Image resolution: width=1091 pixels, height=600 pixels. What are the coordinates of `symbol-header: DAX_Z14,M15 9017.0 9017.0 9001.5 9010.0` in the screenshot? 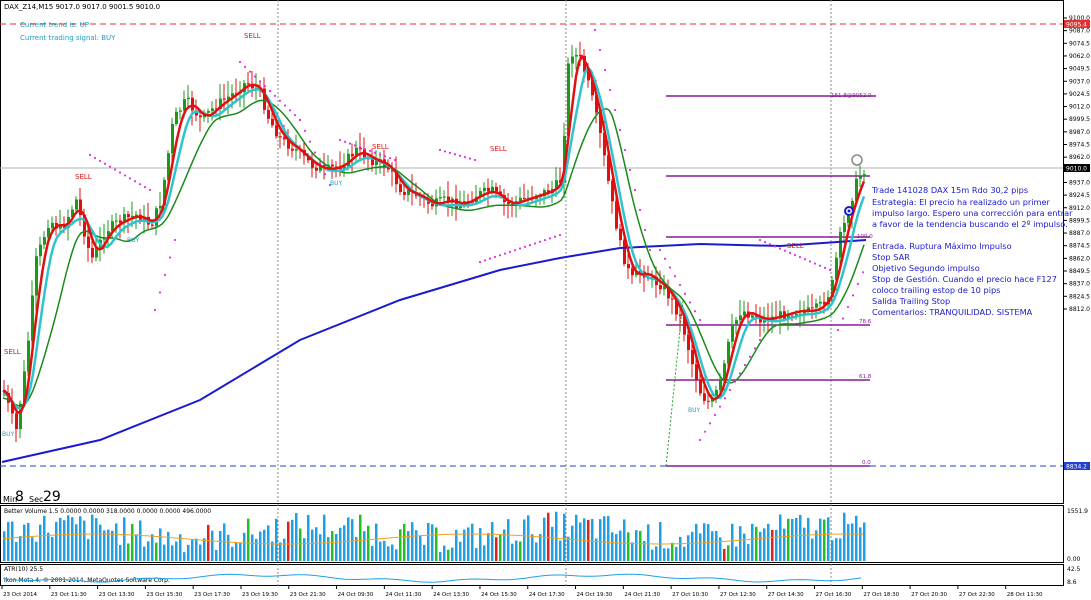 It's located at (82, 7).